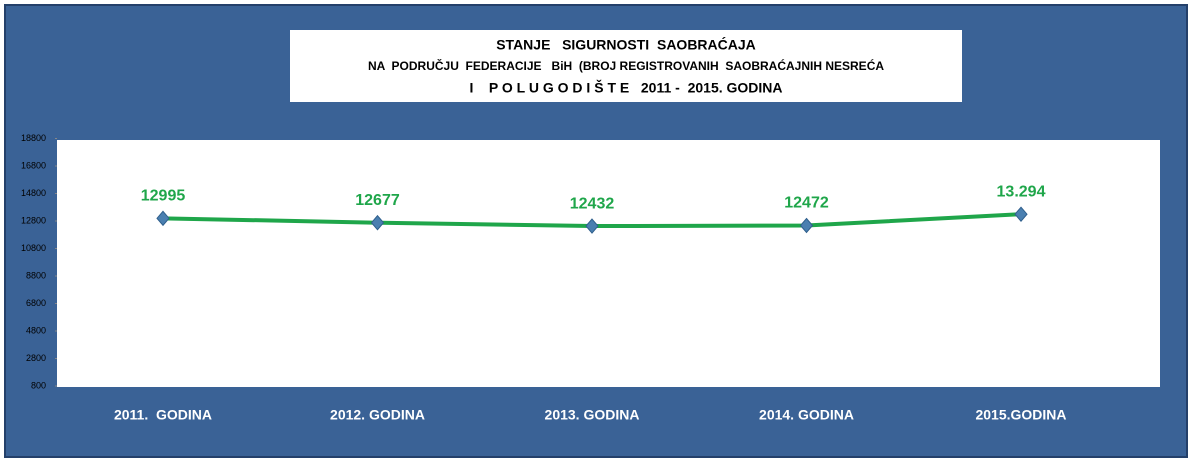 Image resolution: width=1192 pixels, height=462 pixels. I want to click on y-tick-label: 12800, so click(33, 220).